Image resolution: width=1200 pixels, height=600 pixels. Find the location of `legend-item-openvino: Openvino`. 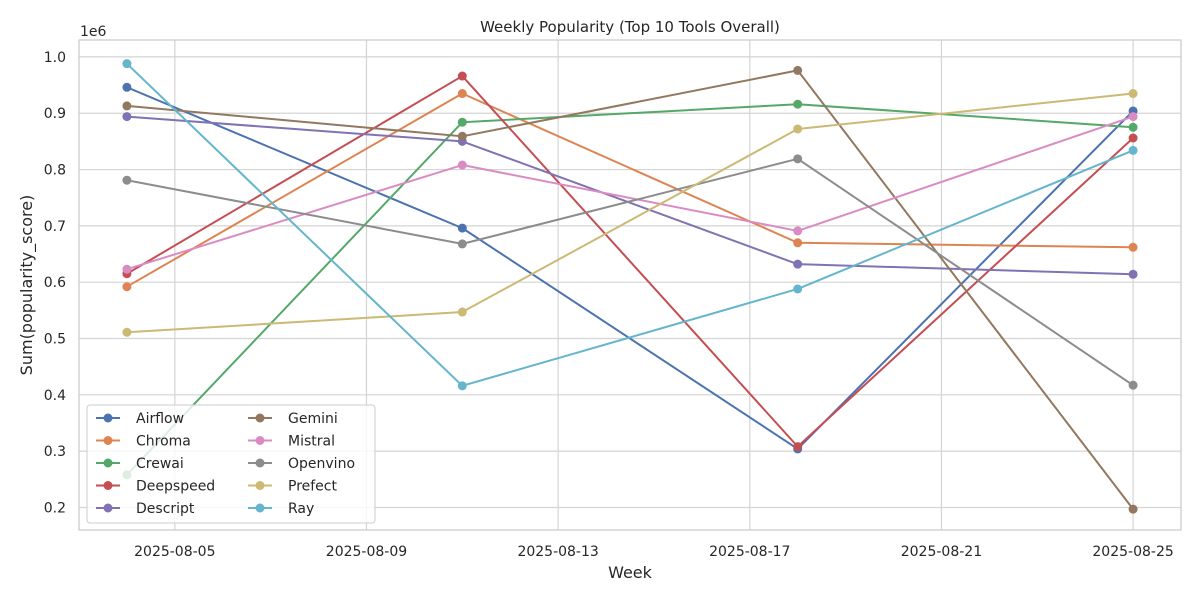

legend-item-openvino: Openvino is located at coordinates (301, 464).